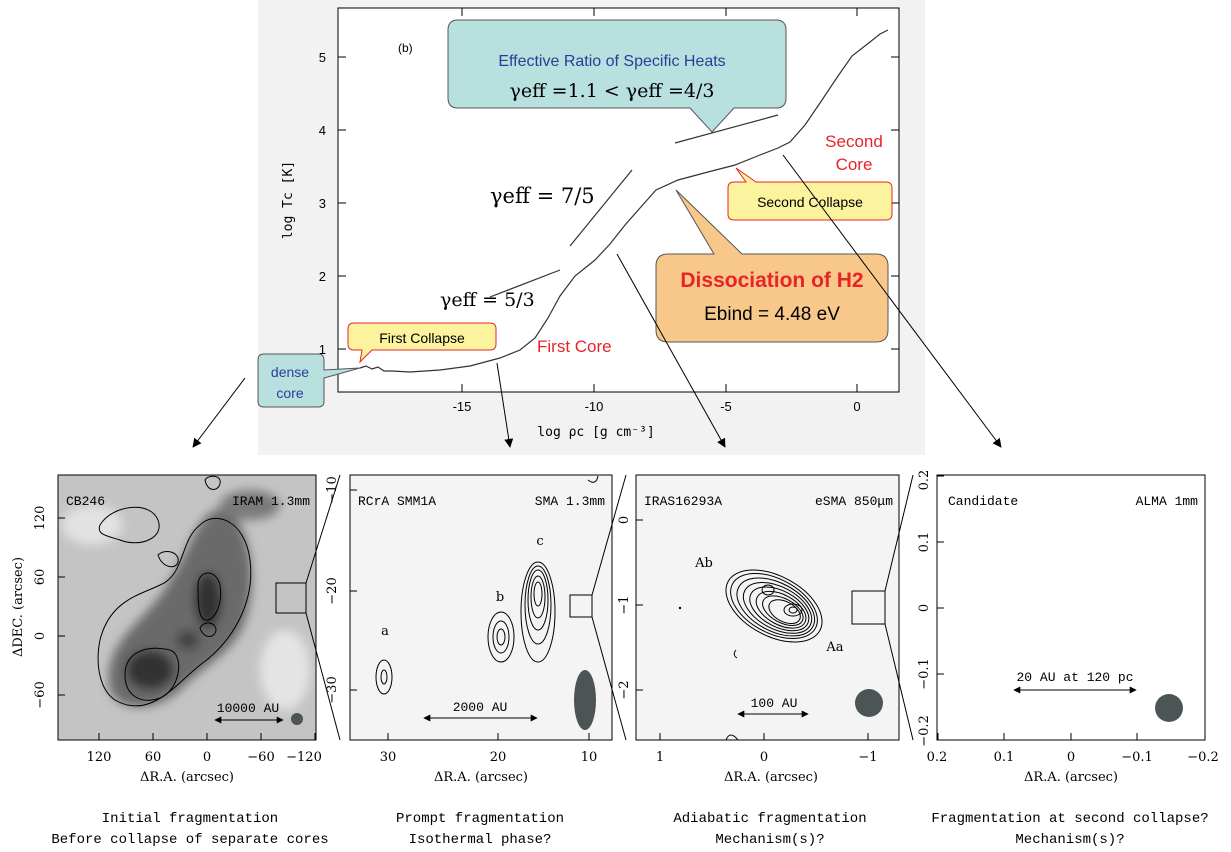 The image size is (1231, 852). What do you see at coordinates (769, 819) in the screenshot?
I see `caption-3-line1: Adiabatic fragmentation` at bounding box center [769, 819].